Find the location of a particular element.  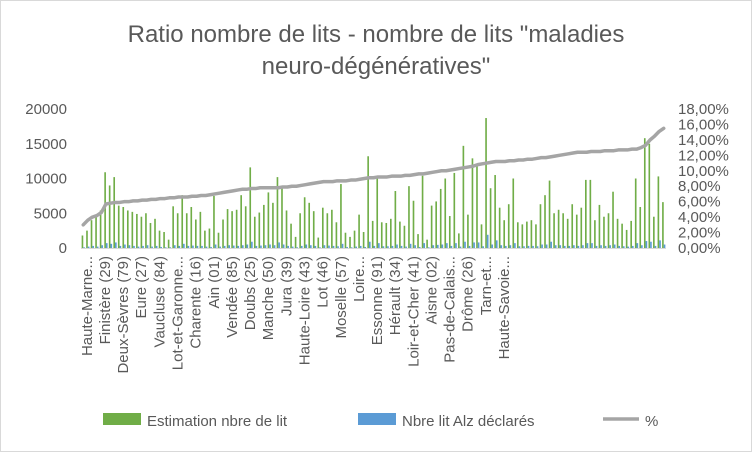

right-axis-tick-label: 16,00% is located at coordinates (703, 124).